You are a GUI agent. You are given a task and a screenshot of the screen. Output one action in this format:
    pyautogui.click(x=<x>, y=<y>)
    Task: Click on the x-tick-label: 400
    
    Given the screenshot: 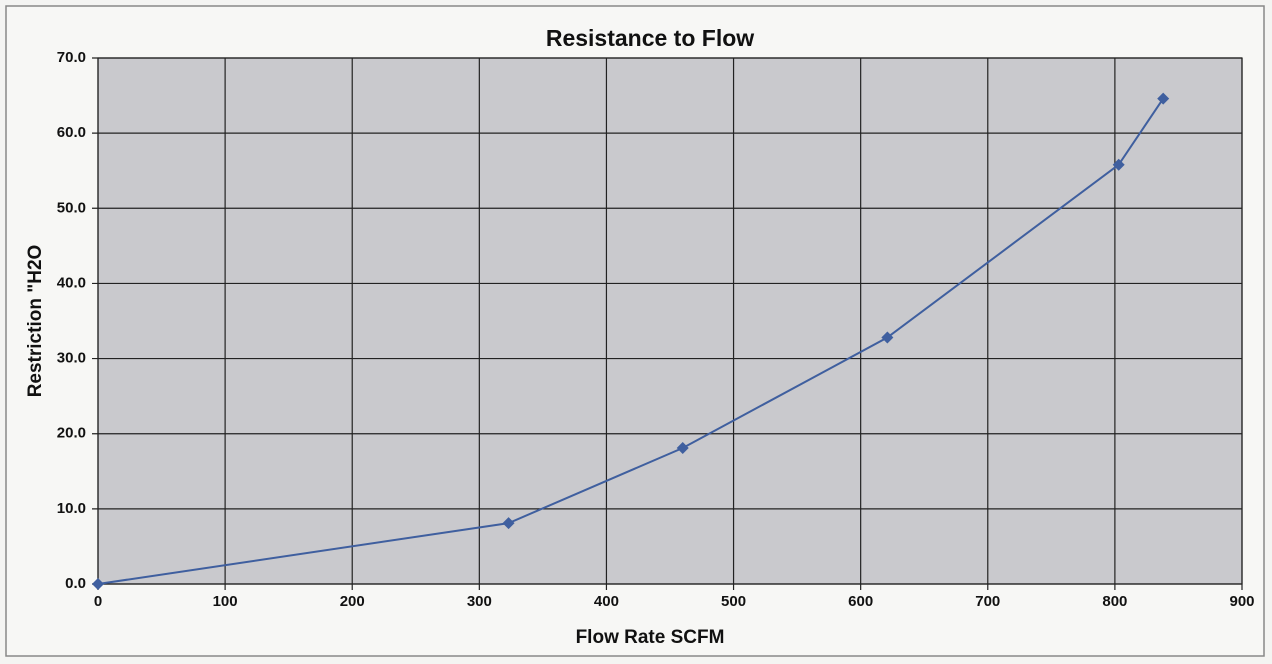 What is the action you would take?
    pyautogui.click(x=606, y=601)
    